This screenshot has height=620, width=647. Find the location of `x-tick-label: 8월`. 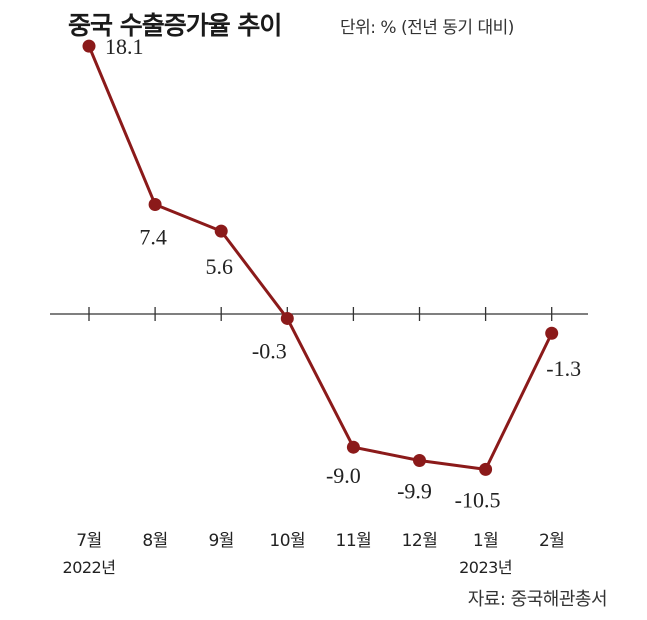

x-tick-label: 8월 is located at coordinates (154, 541).